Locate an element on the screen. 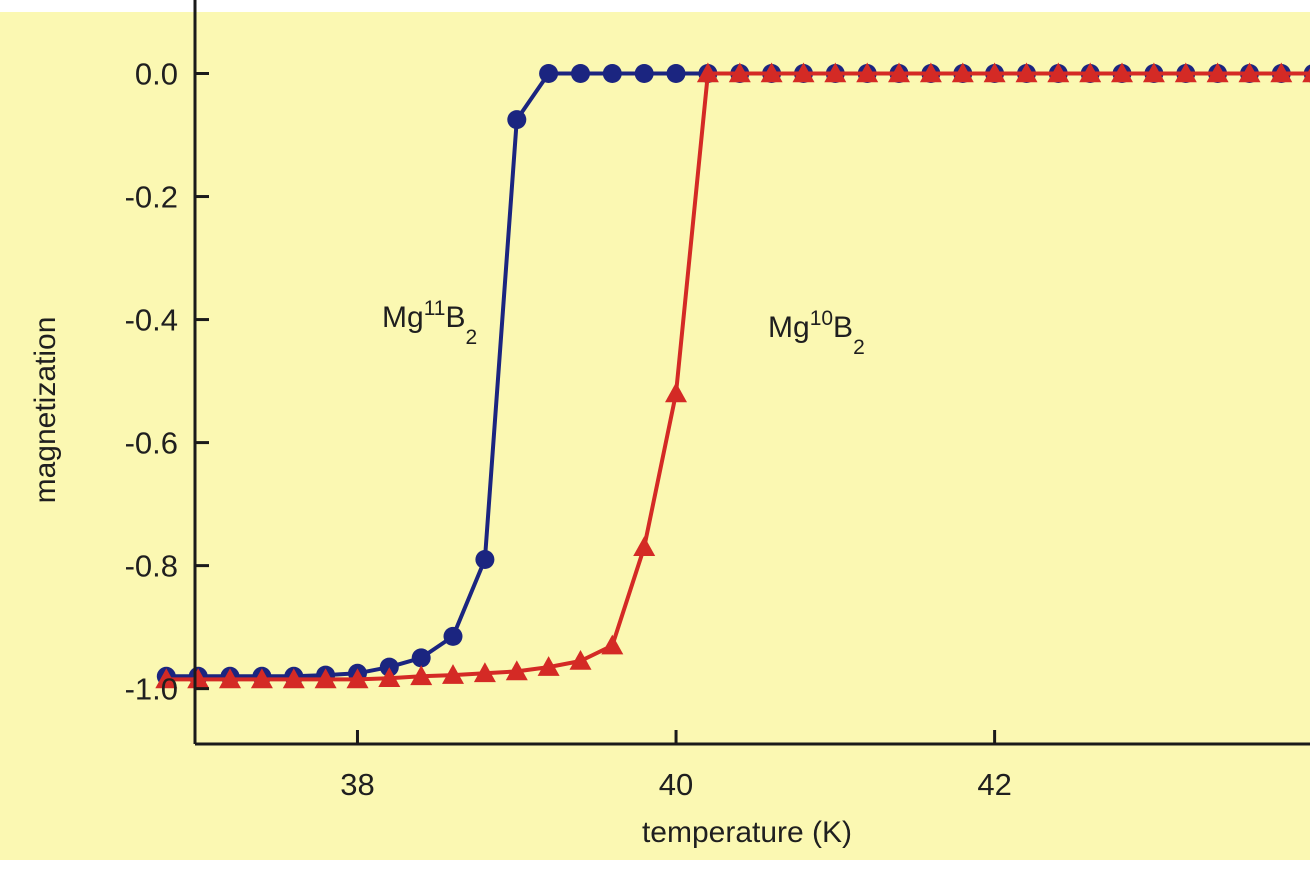 The image size is (1310, 872). series-label-mg10b2: Mg10B2 is located at coordinates (816, 333).